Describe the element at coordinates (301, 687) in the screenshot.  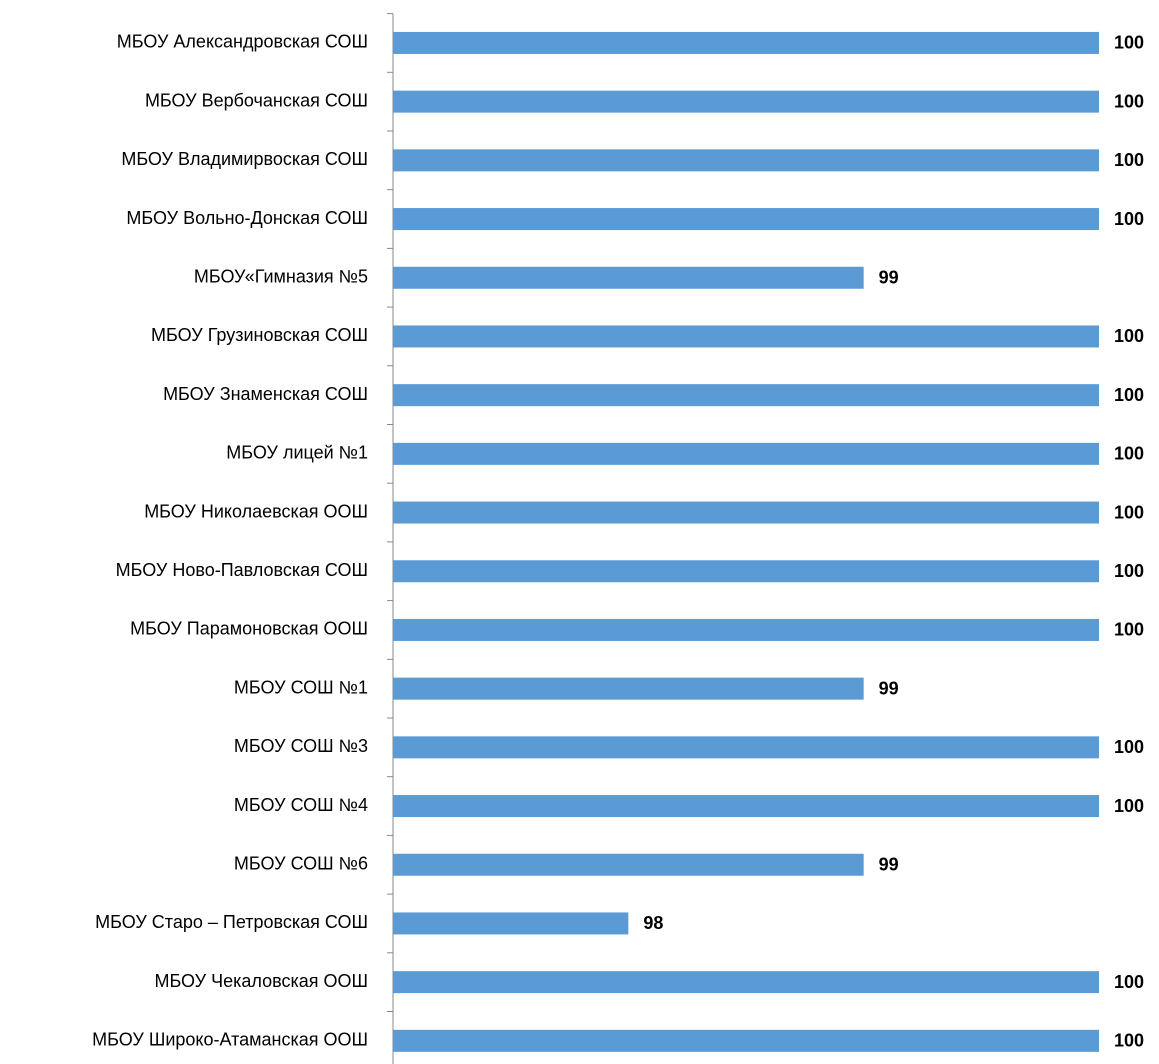
I see `category-label: МБОУ СОШ №1` at that location.